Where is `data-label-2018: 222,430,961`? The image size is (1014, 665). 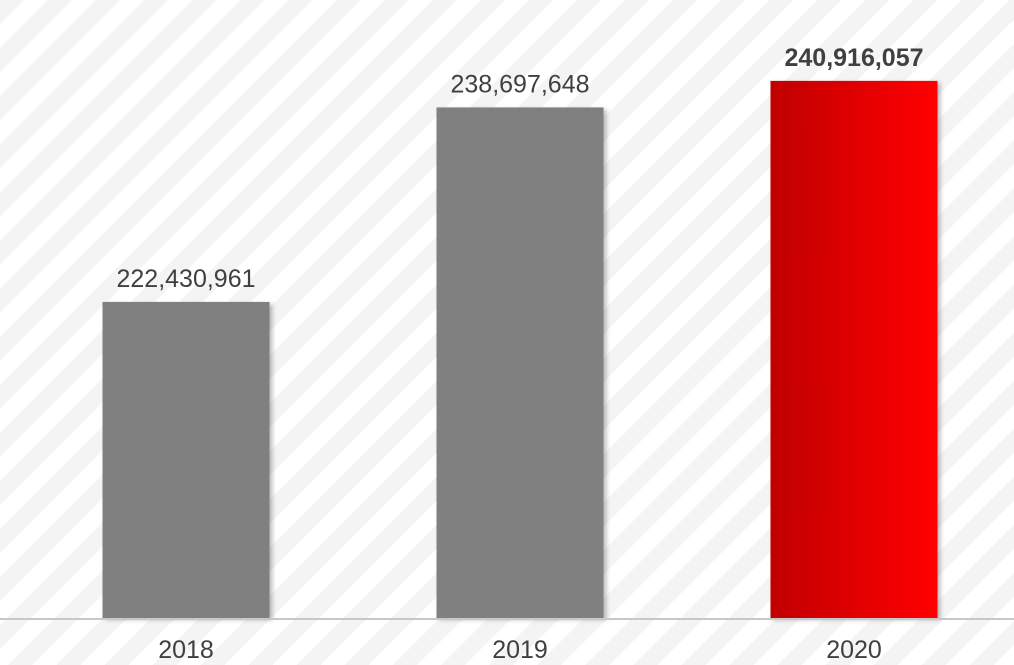 data-label-2018: 222,430,961 is located at coordinates (185, 279).